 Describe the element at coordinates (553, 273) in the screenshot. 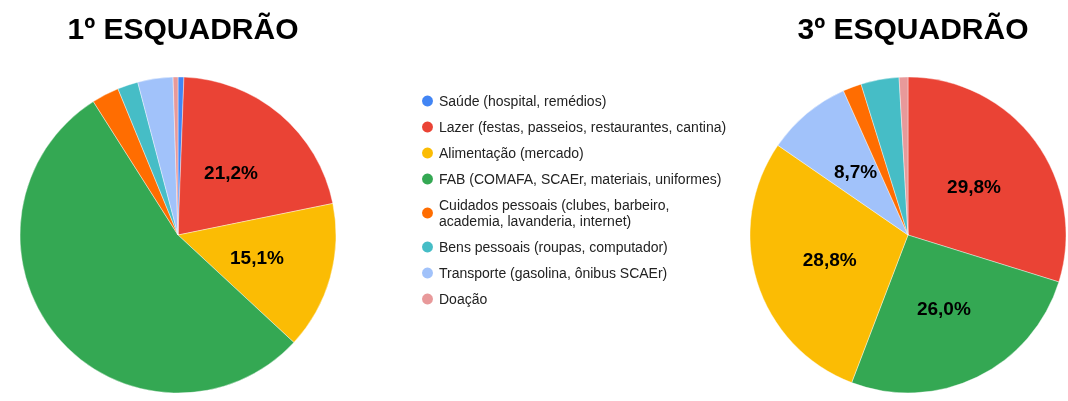

I see `legend-label: Transporte (gasolina, ônibus SCAEr)` at that location.